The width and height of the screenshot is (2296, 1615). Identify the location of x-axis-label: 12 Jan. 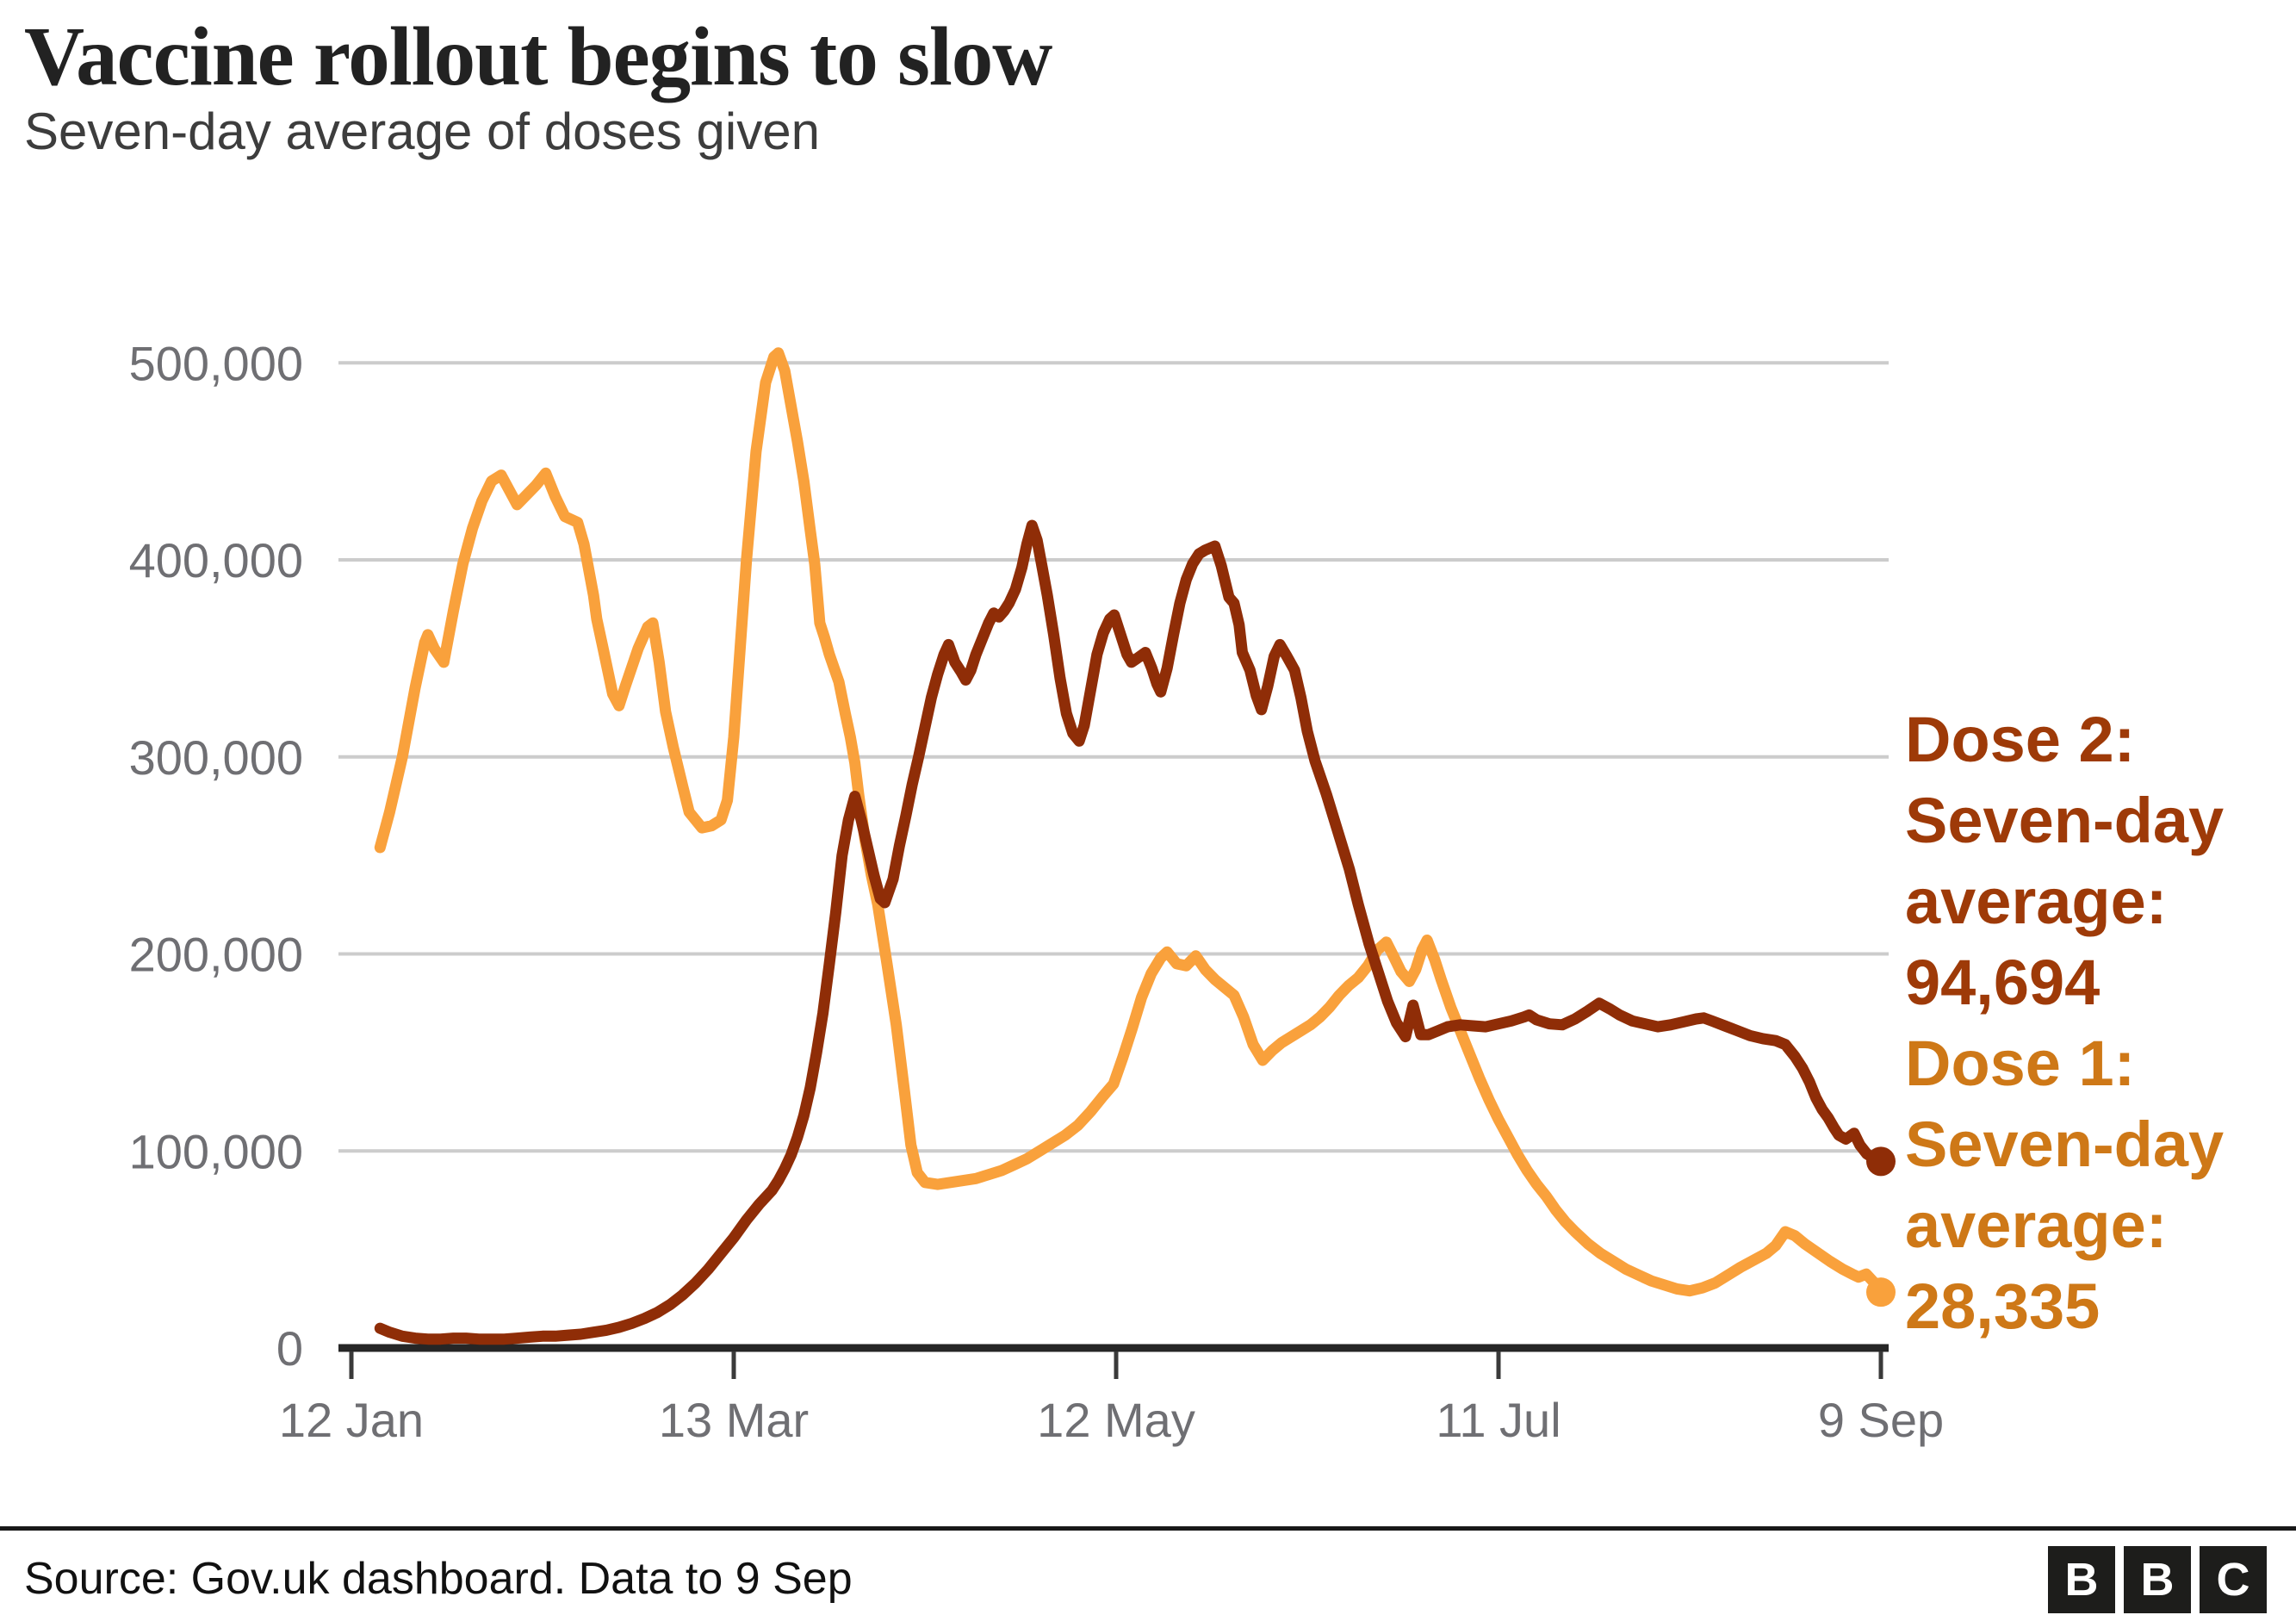
(351, 1420).